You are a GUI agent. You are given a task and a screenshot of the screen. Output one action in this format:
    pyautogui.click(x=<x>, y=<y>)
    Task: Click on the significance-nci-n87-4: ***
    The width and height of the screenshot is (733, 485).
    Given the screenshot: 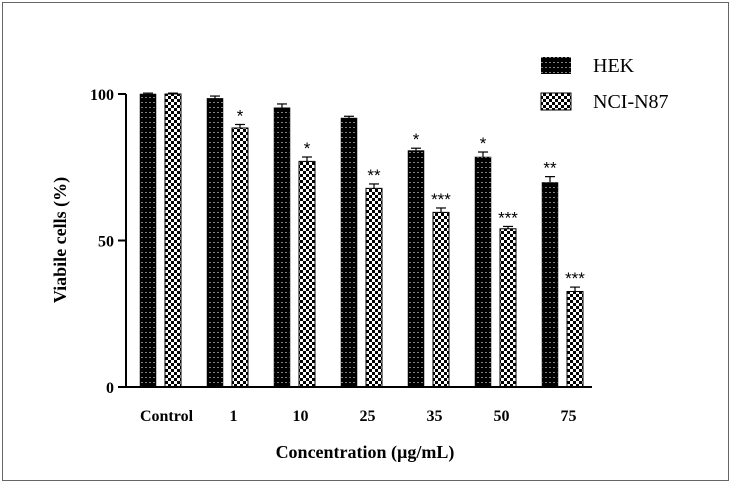 What is the action you would take?
    pyautogui.click(x=441, y=199)
    